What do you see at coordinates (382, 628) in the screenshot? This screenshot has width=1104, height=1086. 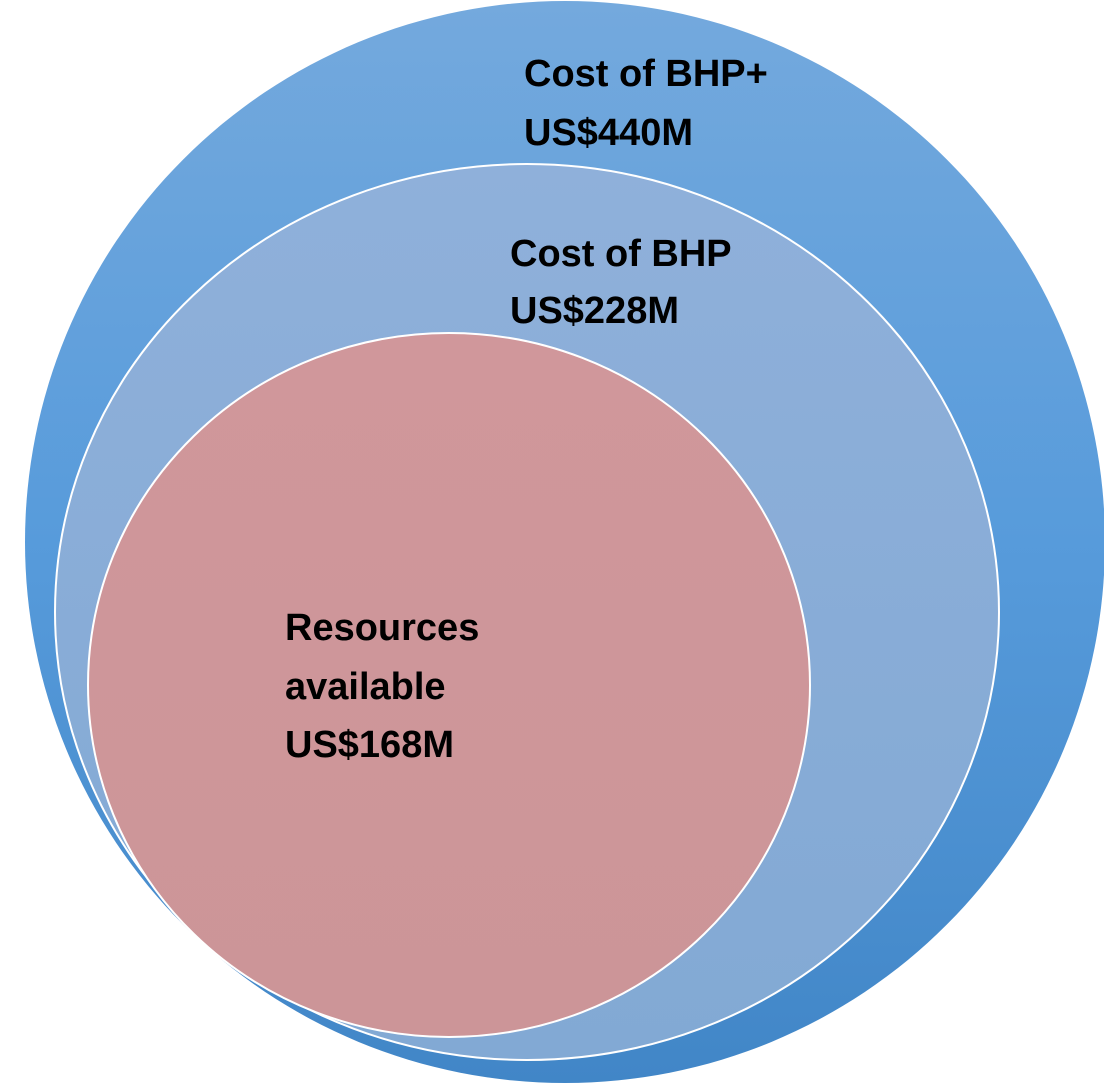 I see `inner-label: Resources` at bounding box center [382, 628].